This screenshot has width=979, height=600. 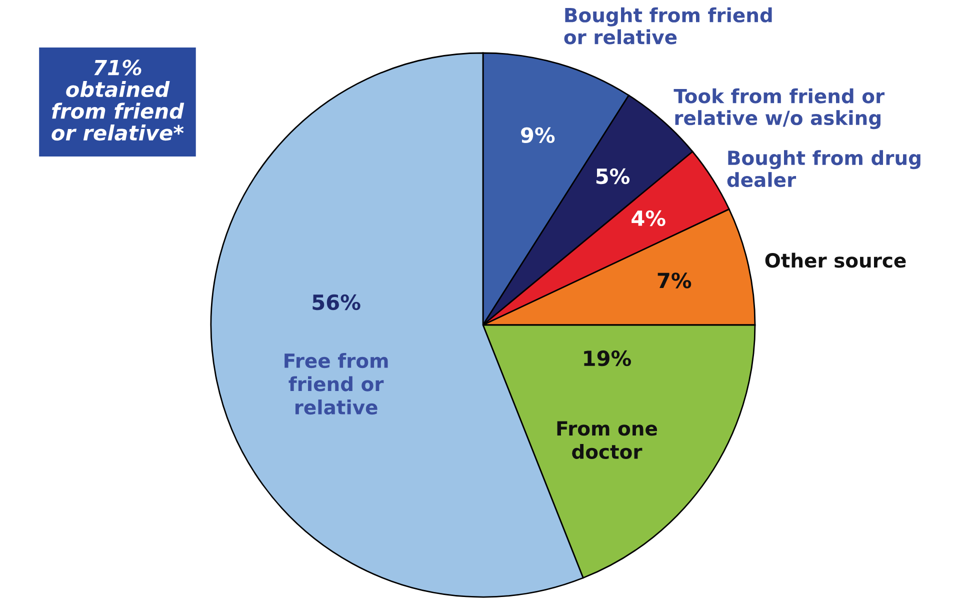 What do you see at coordinates (668, 25) in the screenshot?
I see `slice-label: Bought from friend or relative` at bounding box center [668, 25].